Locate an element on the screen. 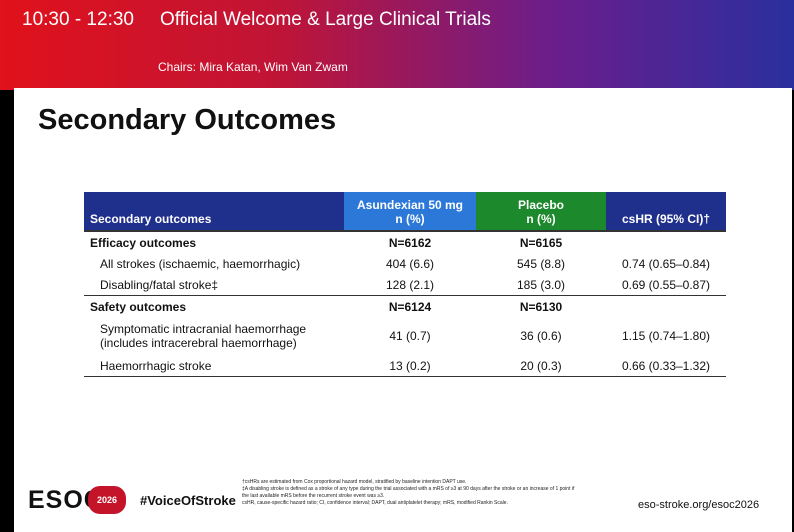 The image size is (794, 532). placebo-value: 185 (3.0) is located at coordinates (541, 284).